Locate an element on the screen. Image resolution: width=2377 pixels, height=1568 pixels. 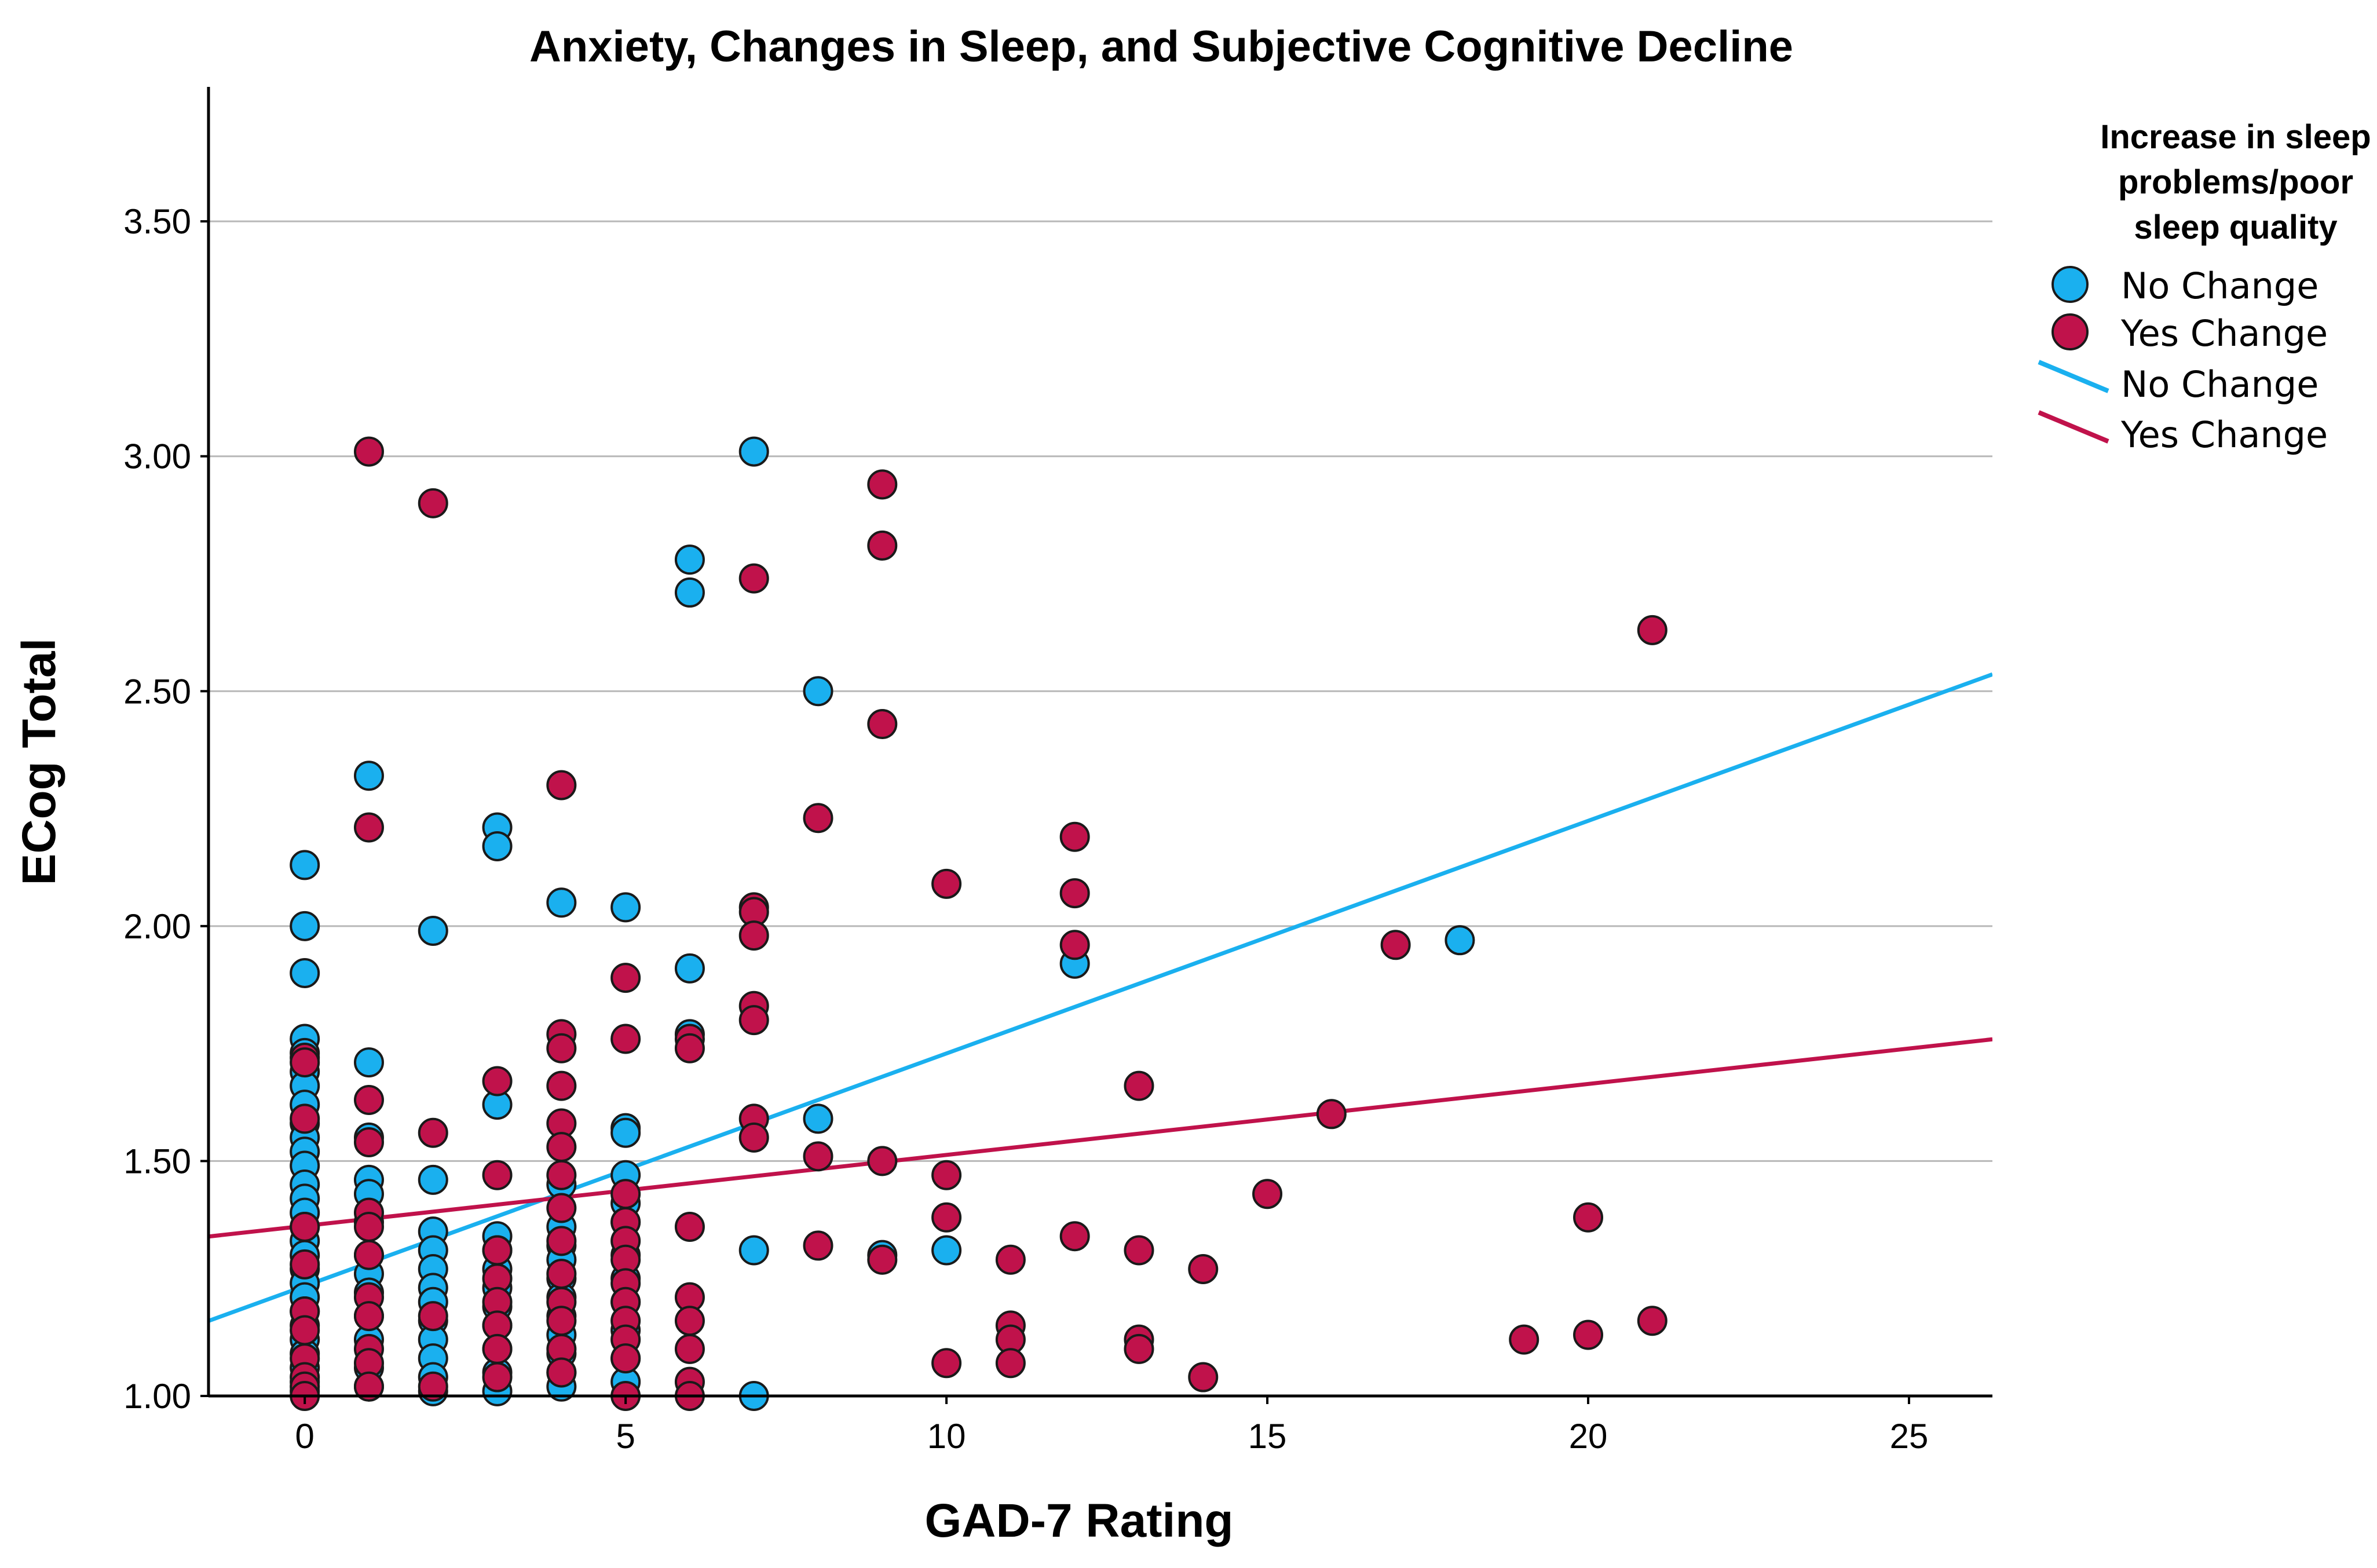
x-tick-label-1: 5 is located at coordinates (626, 1437).